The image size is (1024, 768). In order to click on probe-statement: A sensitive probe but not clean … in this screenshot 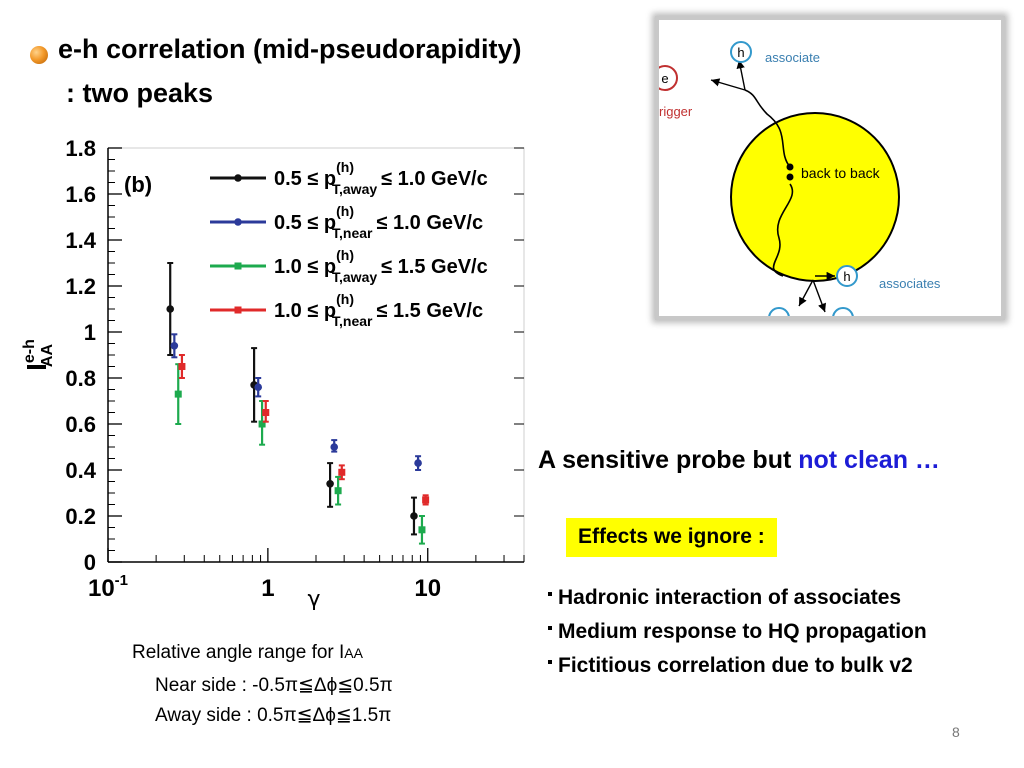, I will do `click(739, 460)`.